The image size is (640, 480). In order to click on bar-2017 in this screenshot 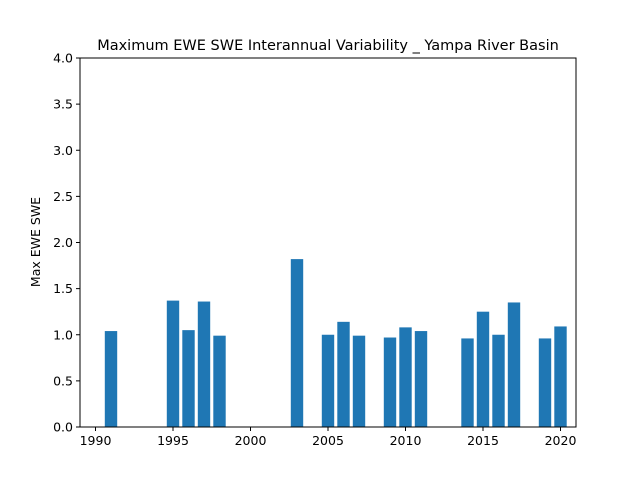, I will do `click(514, 364)`.